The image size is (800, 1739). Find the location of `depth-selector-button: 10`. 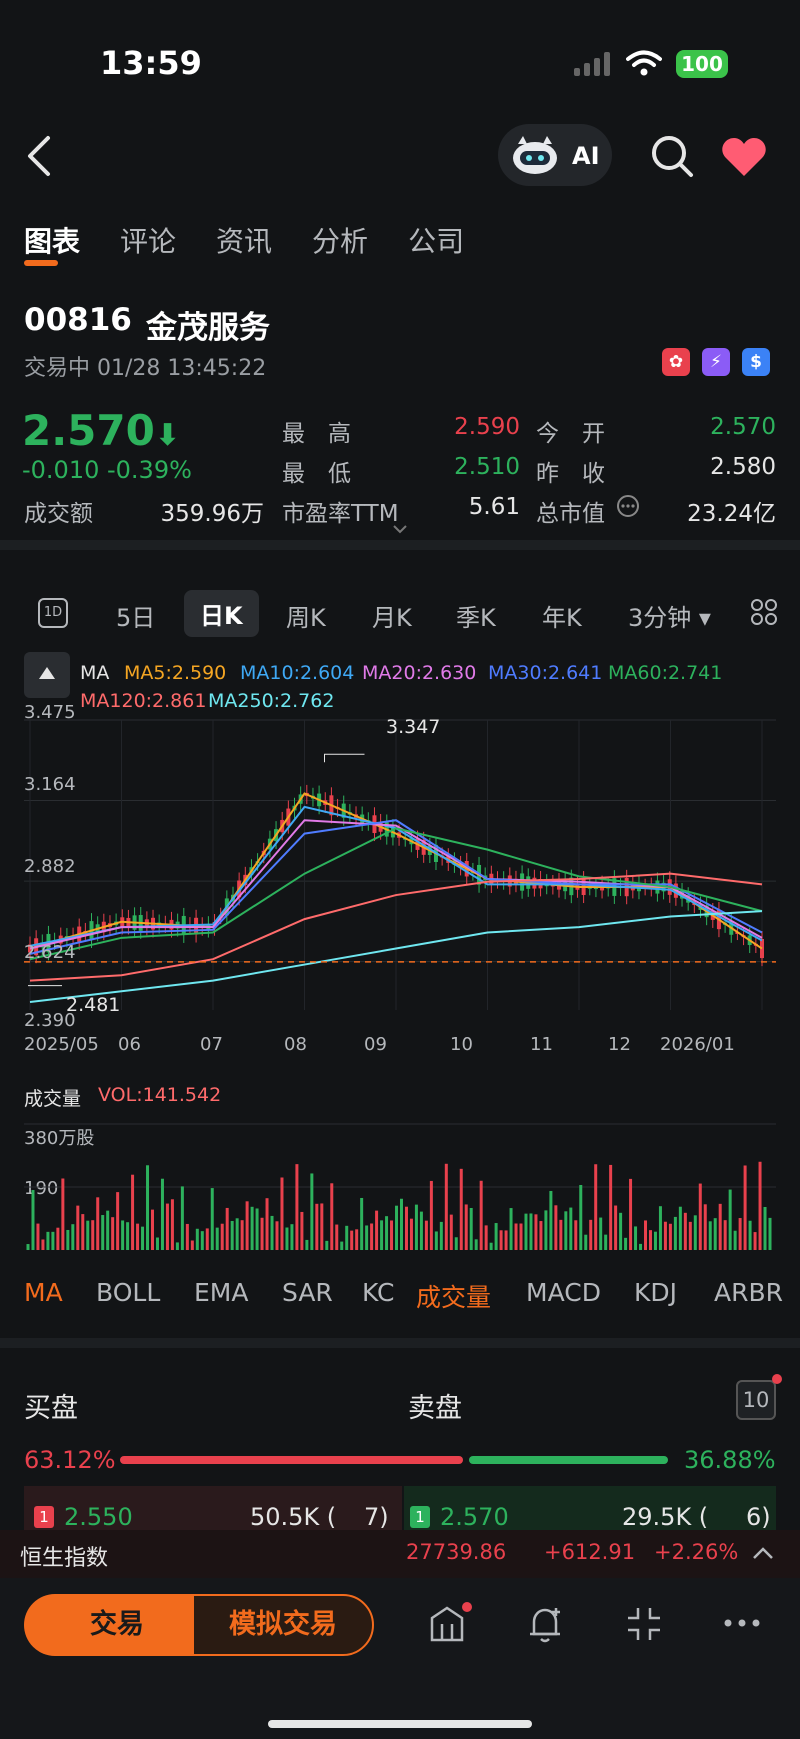

depth-selector-button: 10 is located at coordinates (756, 1400).